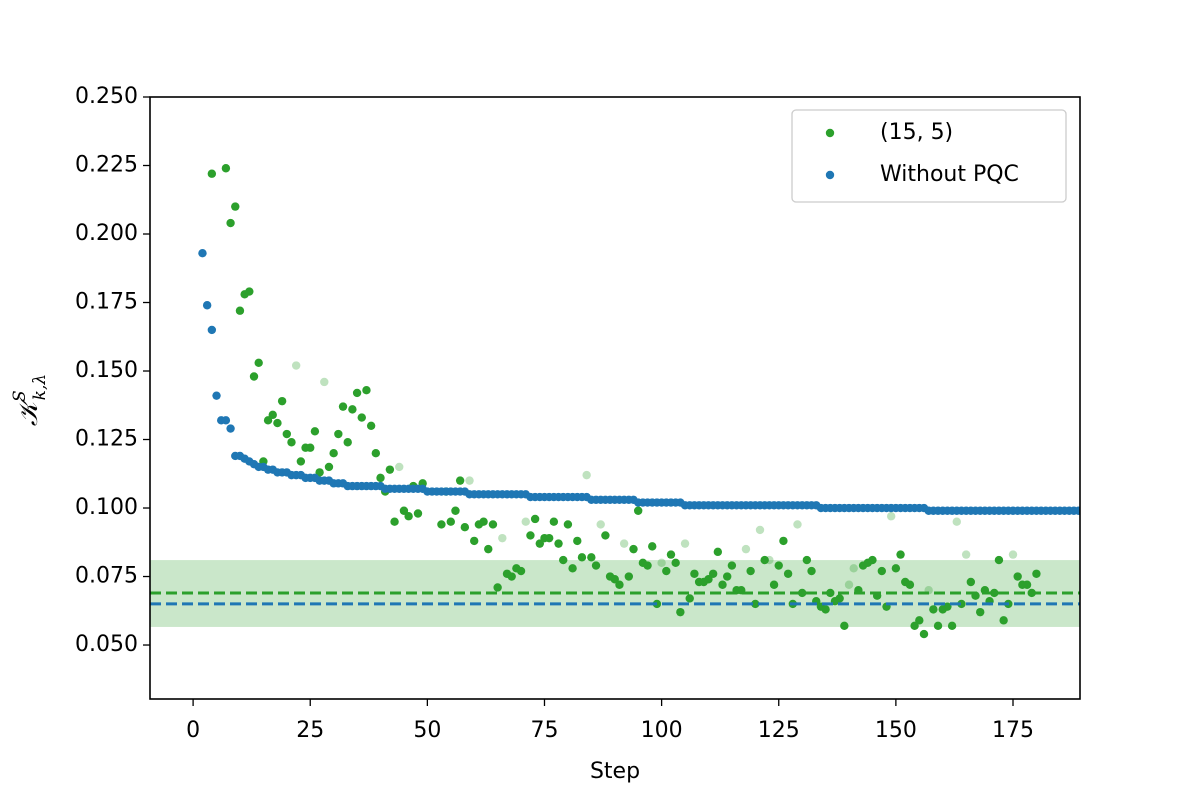 This screenshot has height=800, width=1200. I want to click on y-tick-label: 0.150, so click(106, 370).